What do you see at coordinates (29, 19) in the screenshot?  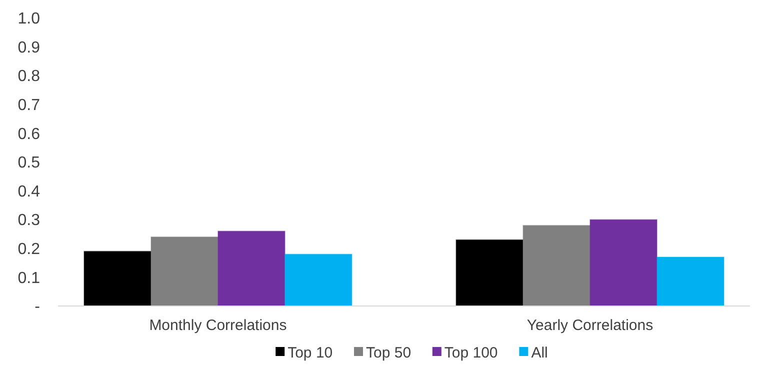 I see `y-tick-label: 1.0` at bounding box center [29, 19].